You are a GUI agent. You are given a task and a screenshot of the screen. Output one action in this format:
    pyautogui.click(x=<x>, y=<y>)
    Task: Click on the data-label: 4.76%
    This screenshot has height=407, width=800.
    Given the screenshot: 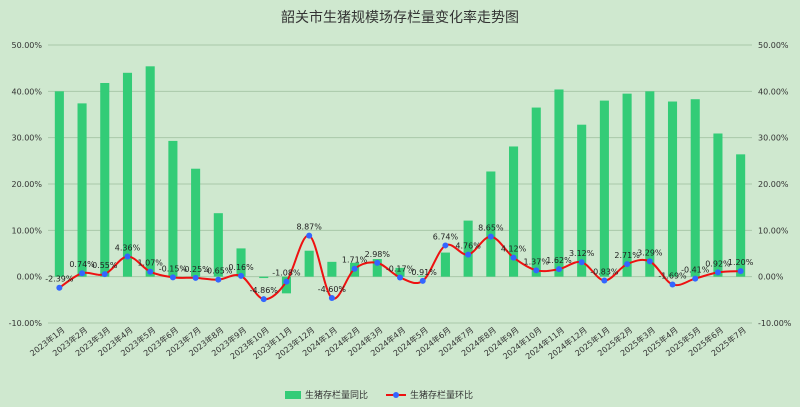 What is the action you would take?
    pyautogui.click(x=468, y=246)
    